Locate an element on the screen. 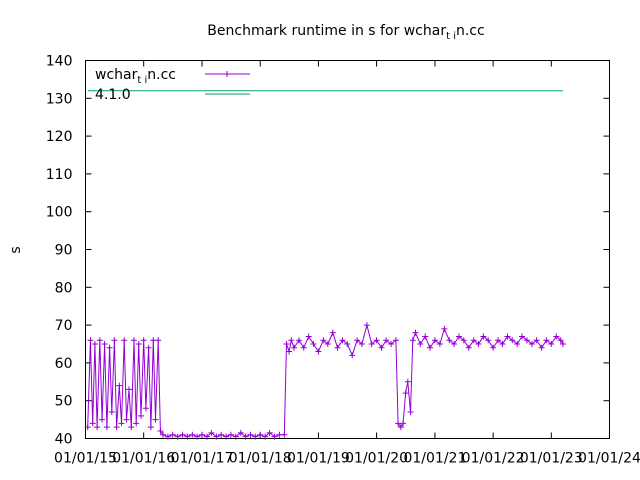 The image size is (640, 480). legend-label-wchar-suffix: n.cc is located at coordinates (161, 75).